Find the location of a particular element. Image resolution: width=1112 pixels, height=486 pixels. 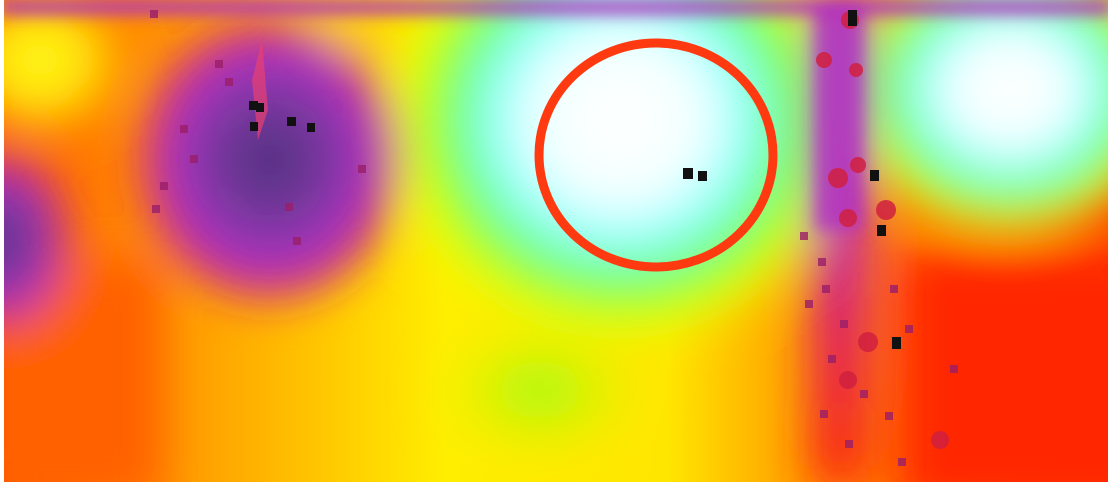

highlight-circle is located at coordinates (656, 155).